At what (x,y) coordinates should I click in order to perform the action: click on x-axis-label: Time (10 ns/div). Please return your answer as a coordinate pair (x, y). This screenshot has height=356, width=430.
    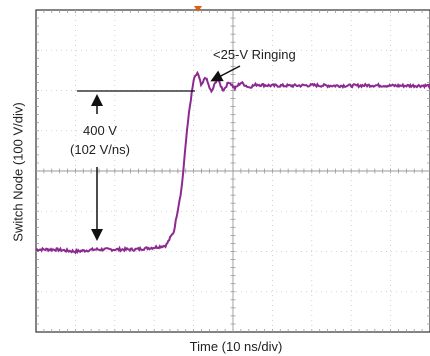
    Looking at the image, I should click on (236, 346).